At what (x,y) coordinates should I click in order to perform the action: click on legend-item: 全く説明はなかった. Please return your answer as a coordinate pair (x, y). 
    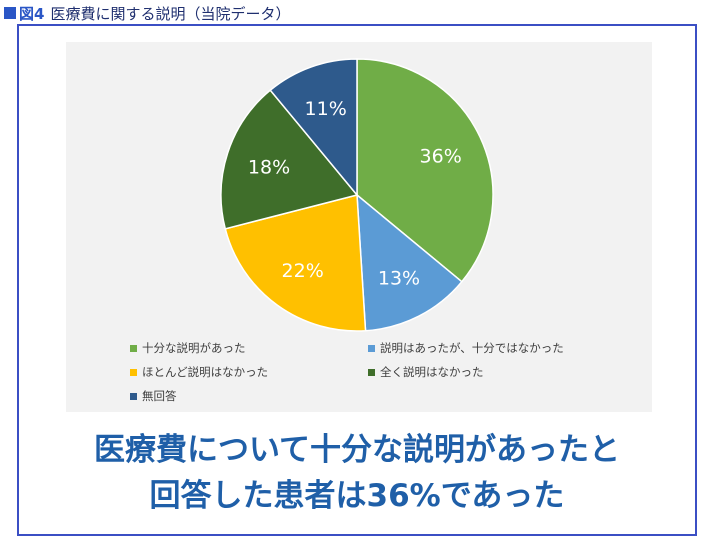
    Looking at the image, I should click on (426, 372).